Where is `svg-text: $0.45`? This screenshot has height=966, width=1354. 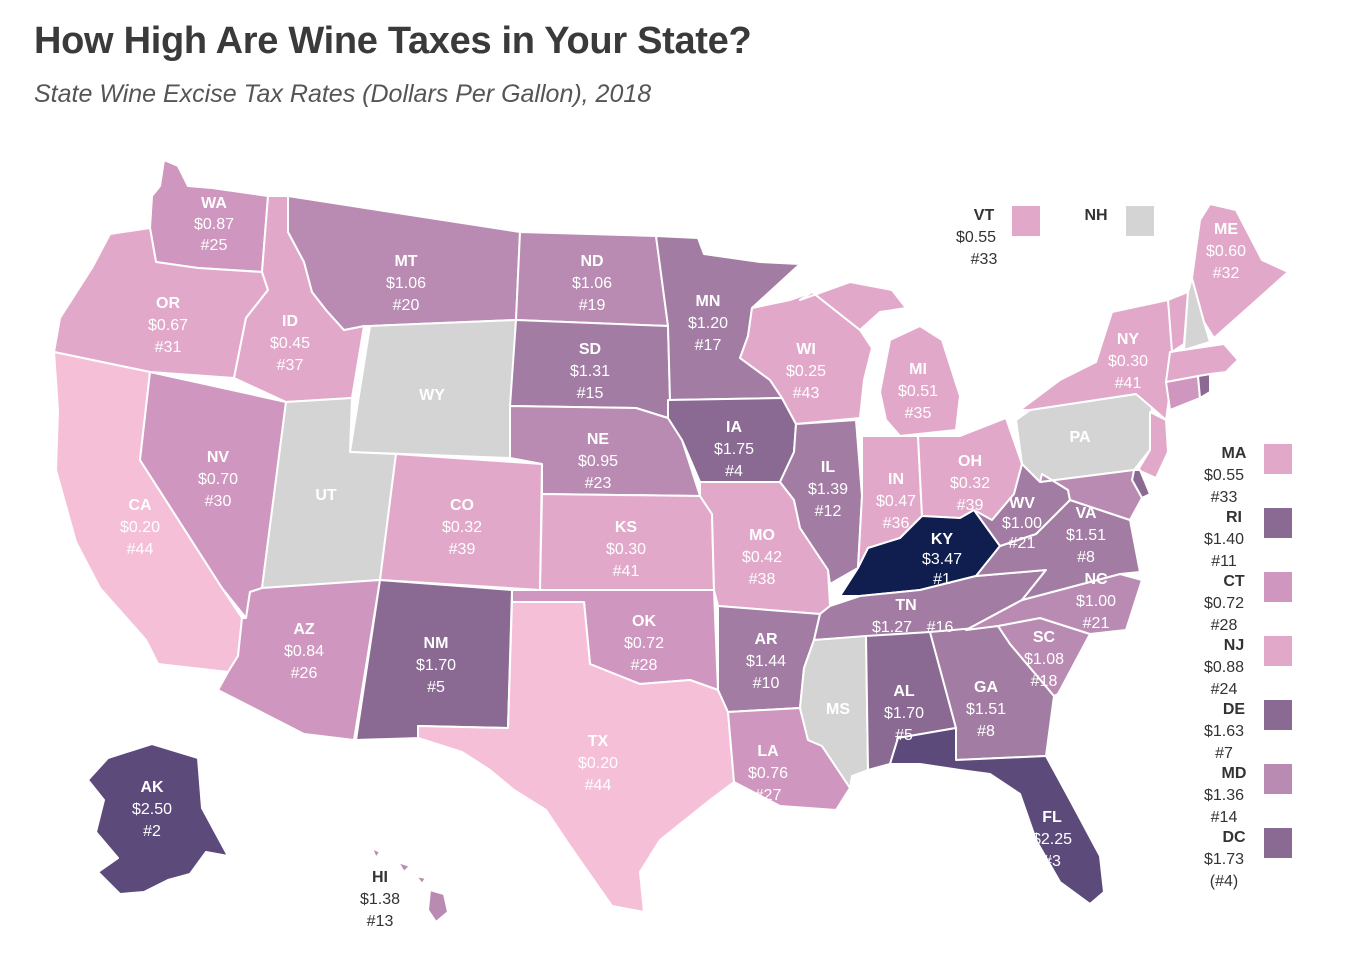
svg-text: $0.45 is located at coordinates (290, 343).